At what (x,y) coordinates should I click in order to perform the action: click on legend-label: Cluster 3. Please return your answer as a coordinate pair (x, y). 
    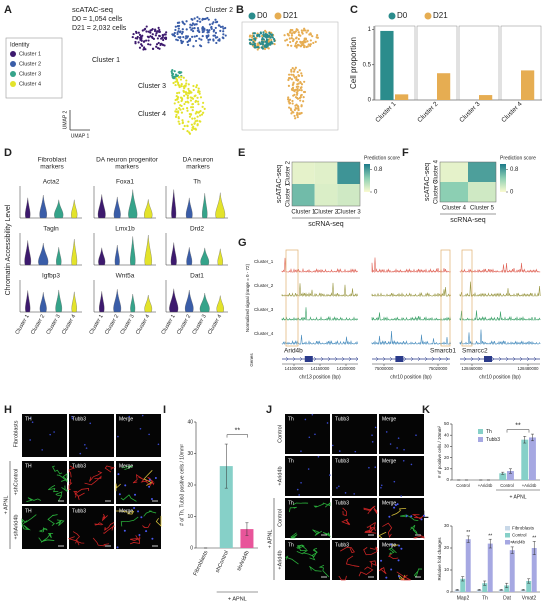
    Looking at the image, I should click on (30, 74).